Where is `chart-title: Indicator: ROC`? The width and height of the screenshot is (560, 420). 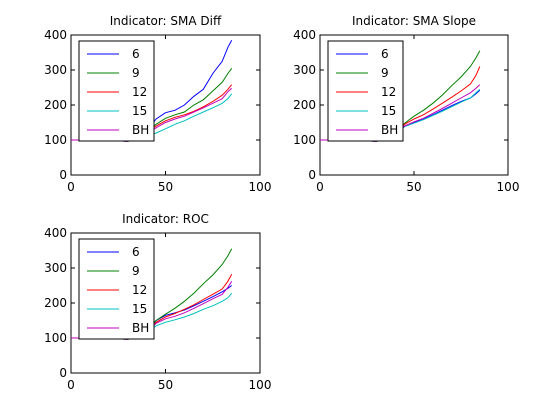 chart-title: Indicator: ROC is located at coordinates (165, 219).